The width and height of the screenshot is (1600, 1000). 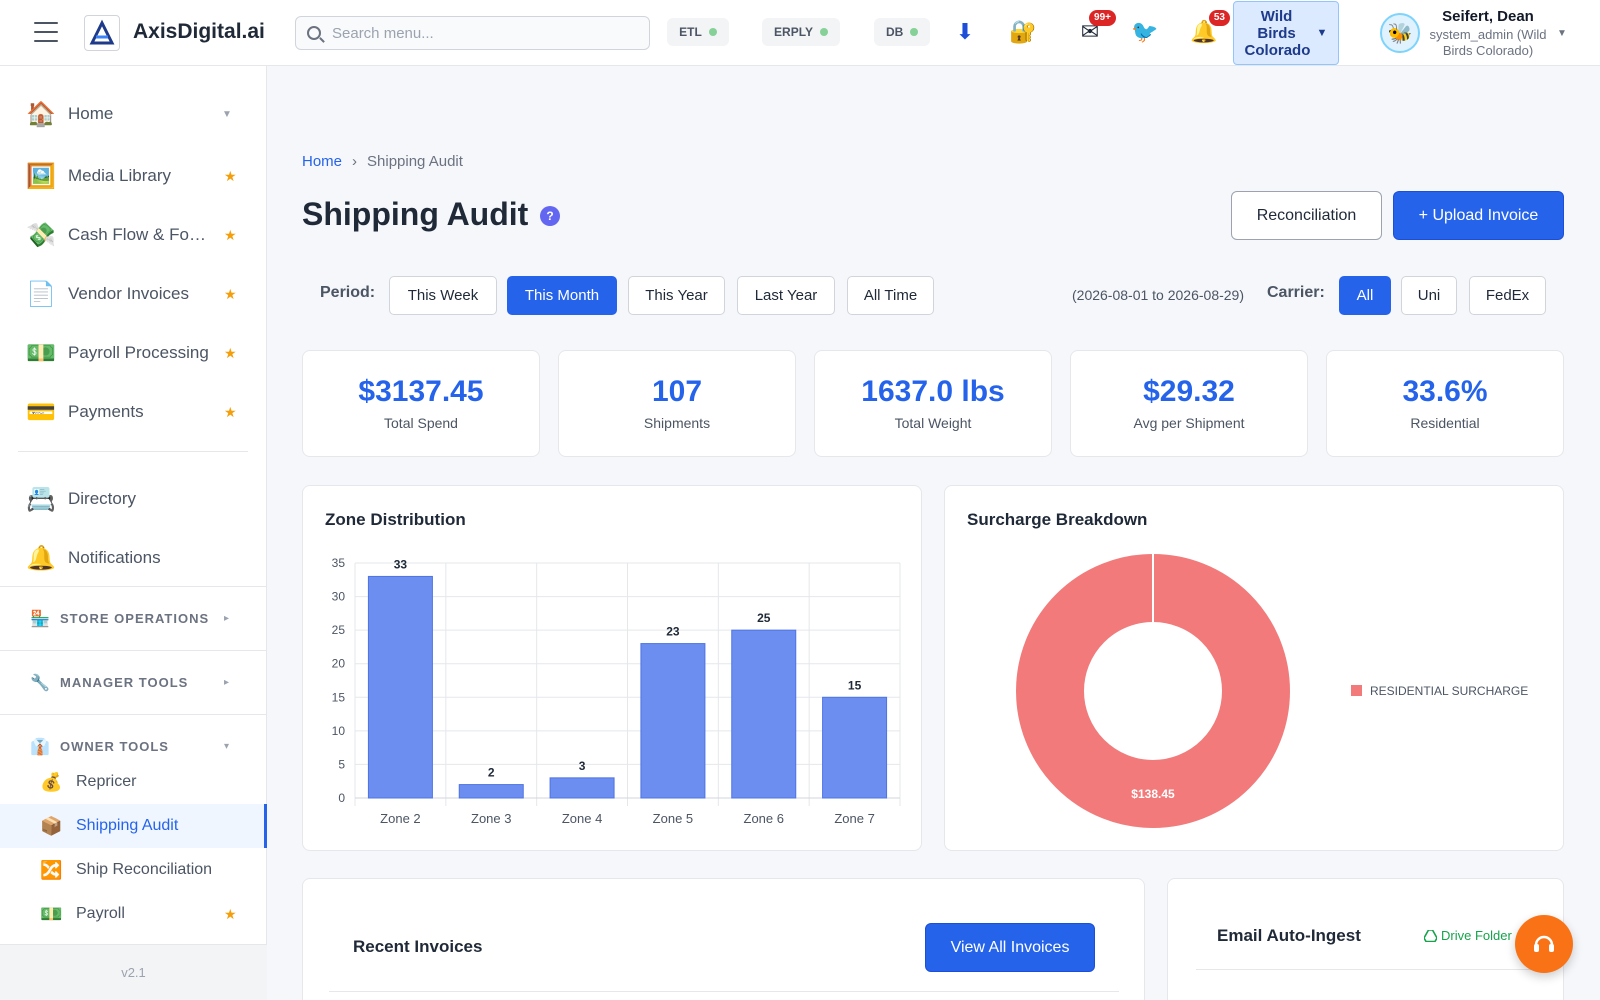 I want to click on support-chat-button, so click(x=1544, y=944).